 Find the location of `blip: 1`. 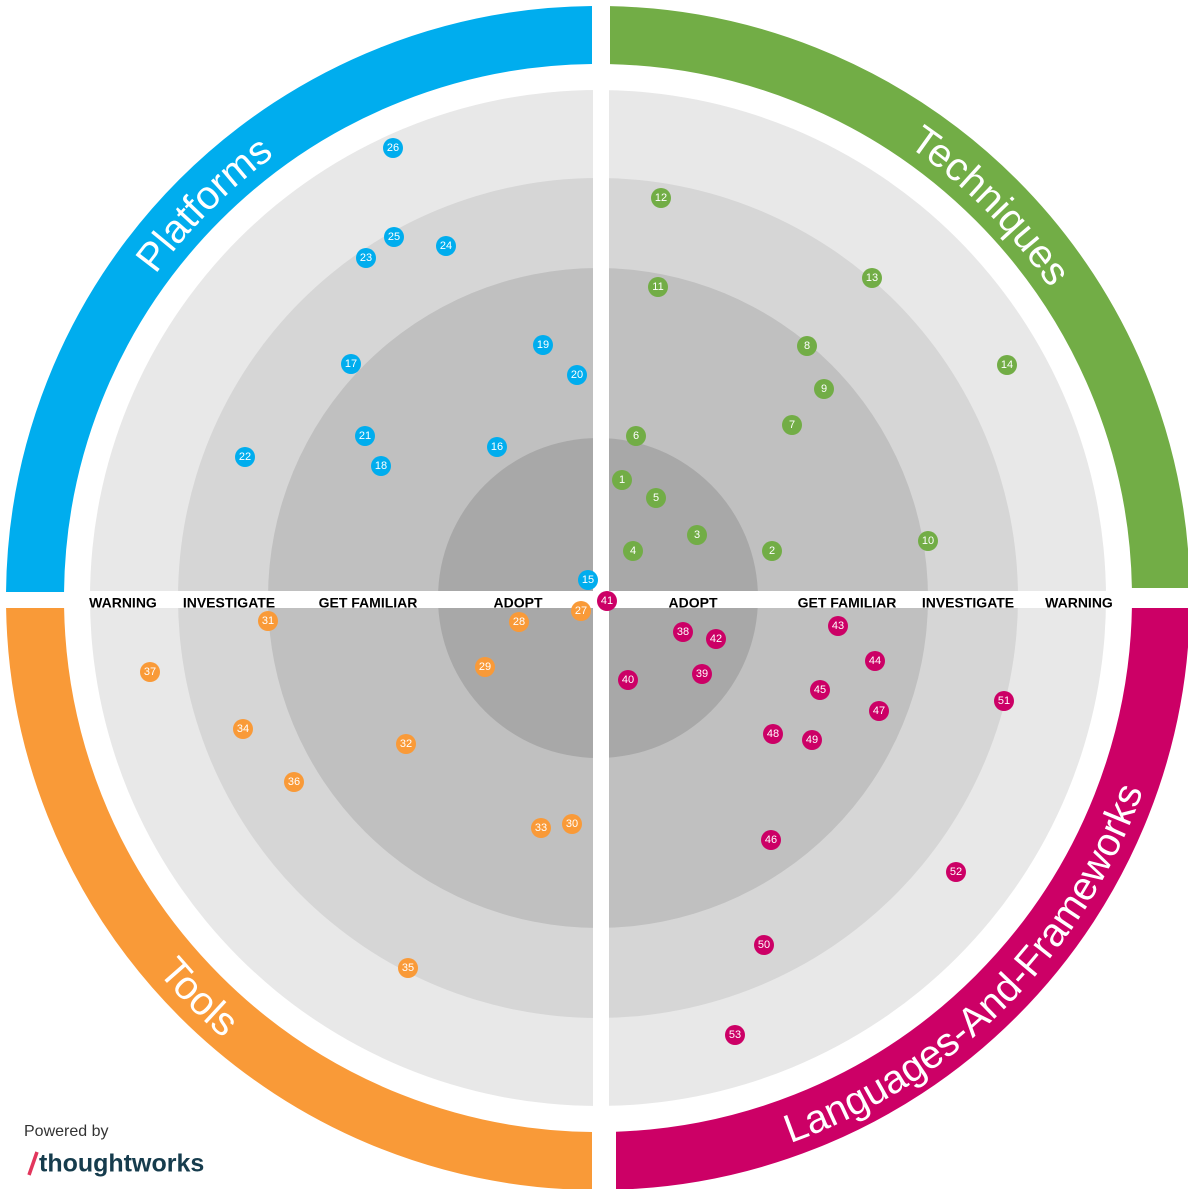

blip: 1 is located at coordinates (622, 480).